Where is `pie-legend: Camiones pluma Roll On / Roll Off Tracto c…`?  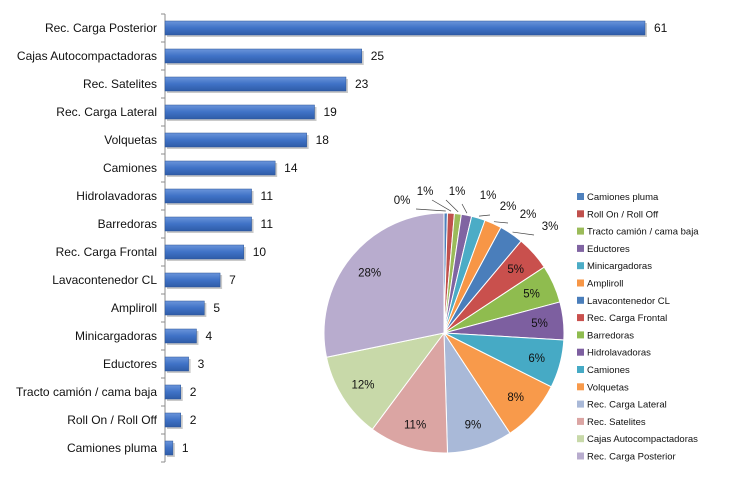
pie-legend: Camiones pluma Roll On / Roll Off Tracto c… is located at coordinates (638, 327).